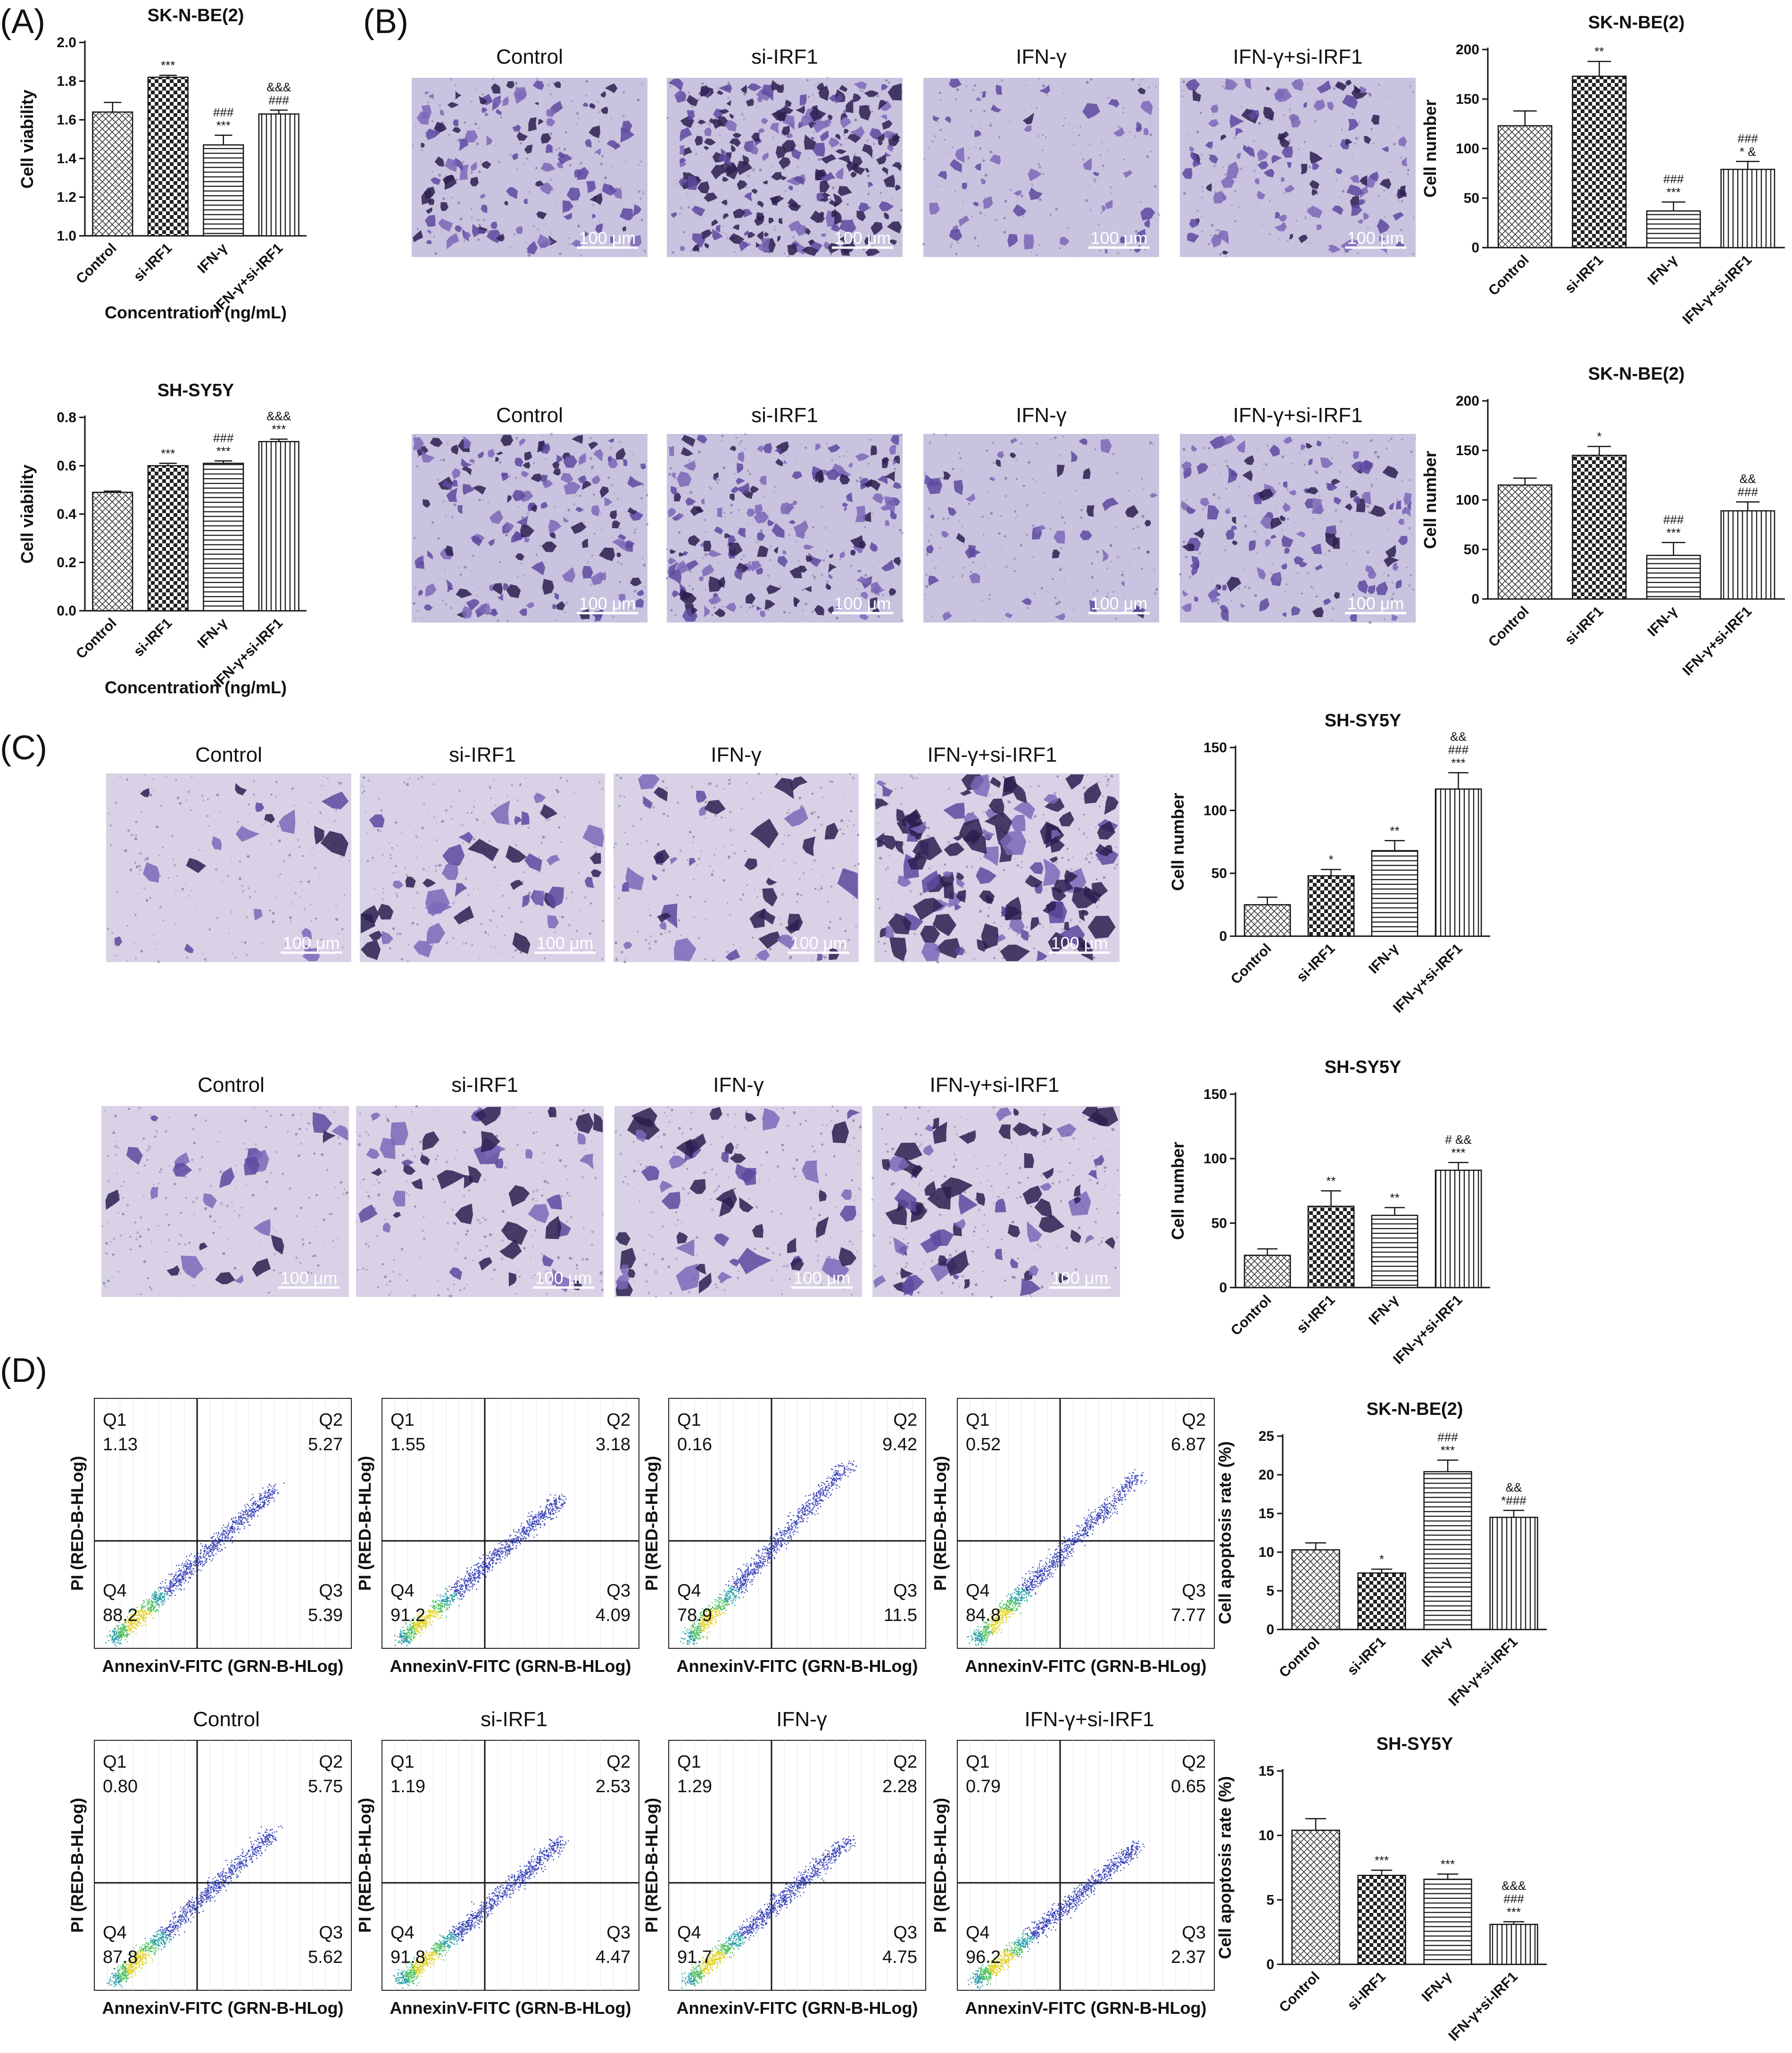 This screenshot has width=1792, height=2053. What do you see at coordinates (325, 1787) in the screenshot?
I see `quadrant-percent: 5.75` at bounding box center [325, 1787].